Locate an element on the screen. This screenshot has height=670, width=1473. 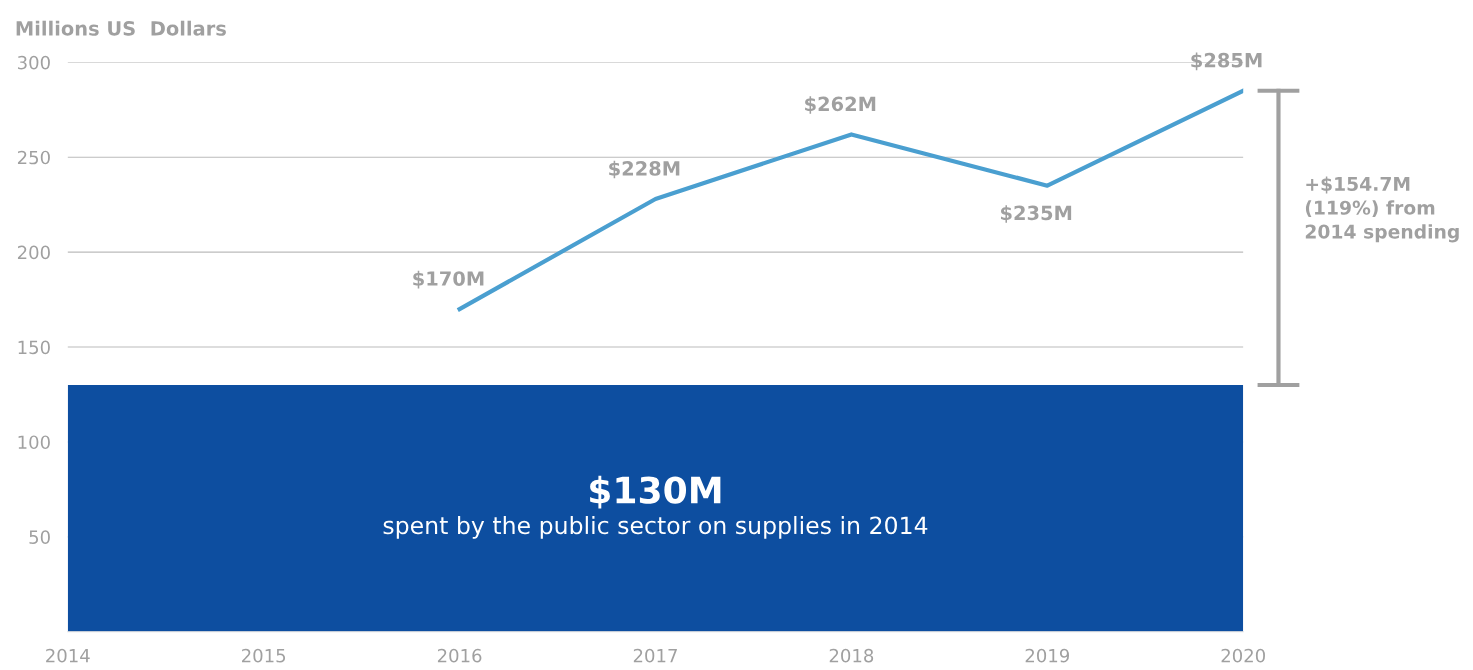
y-tick-label: 300 is located at coordinates (34, 62).